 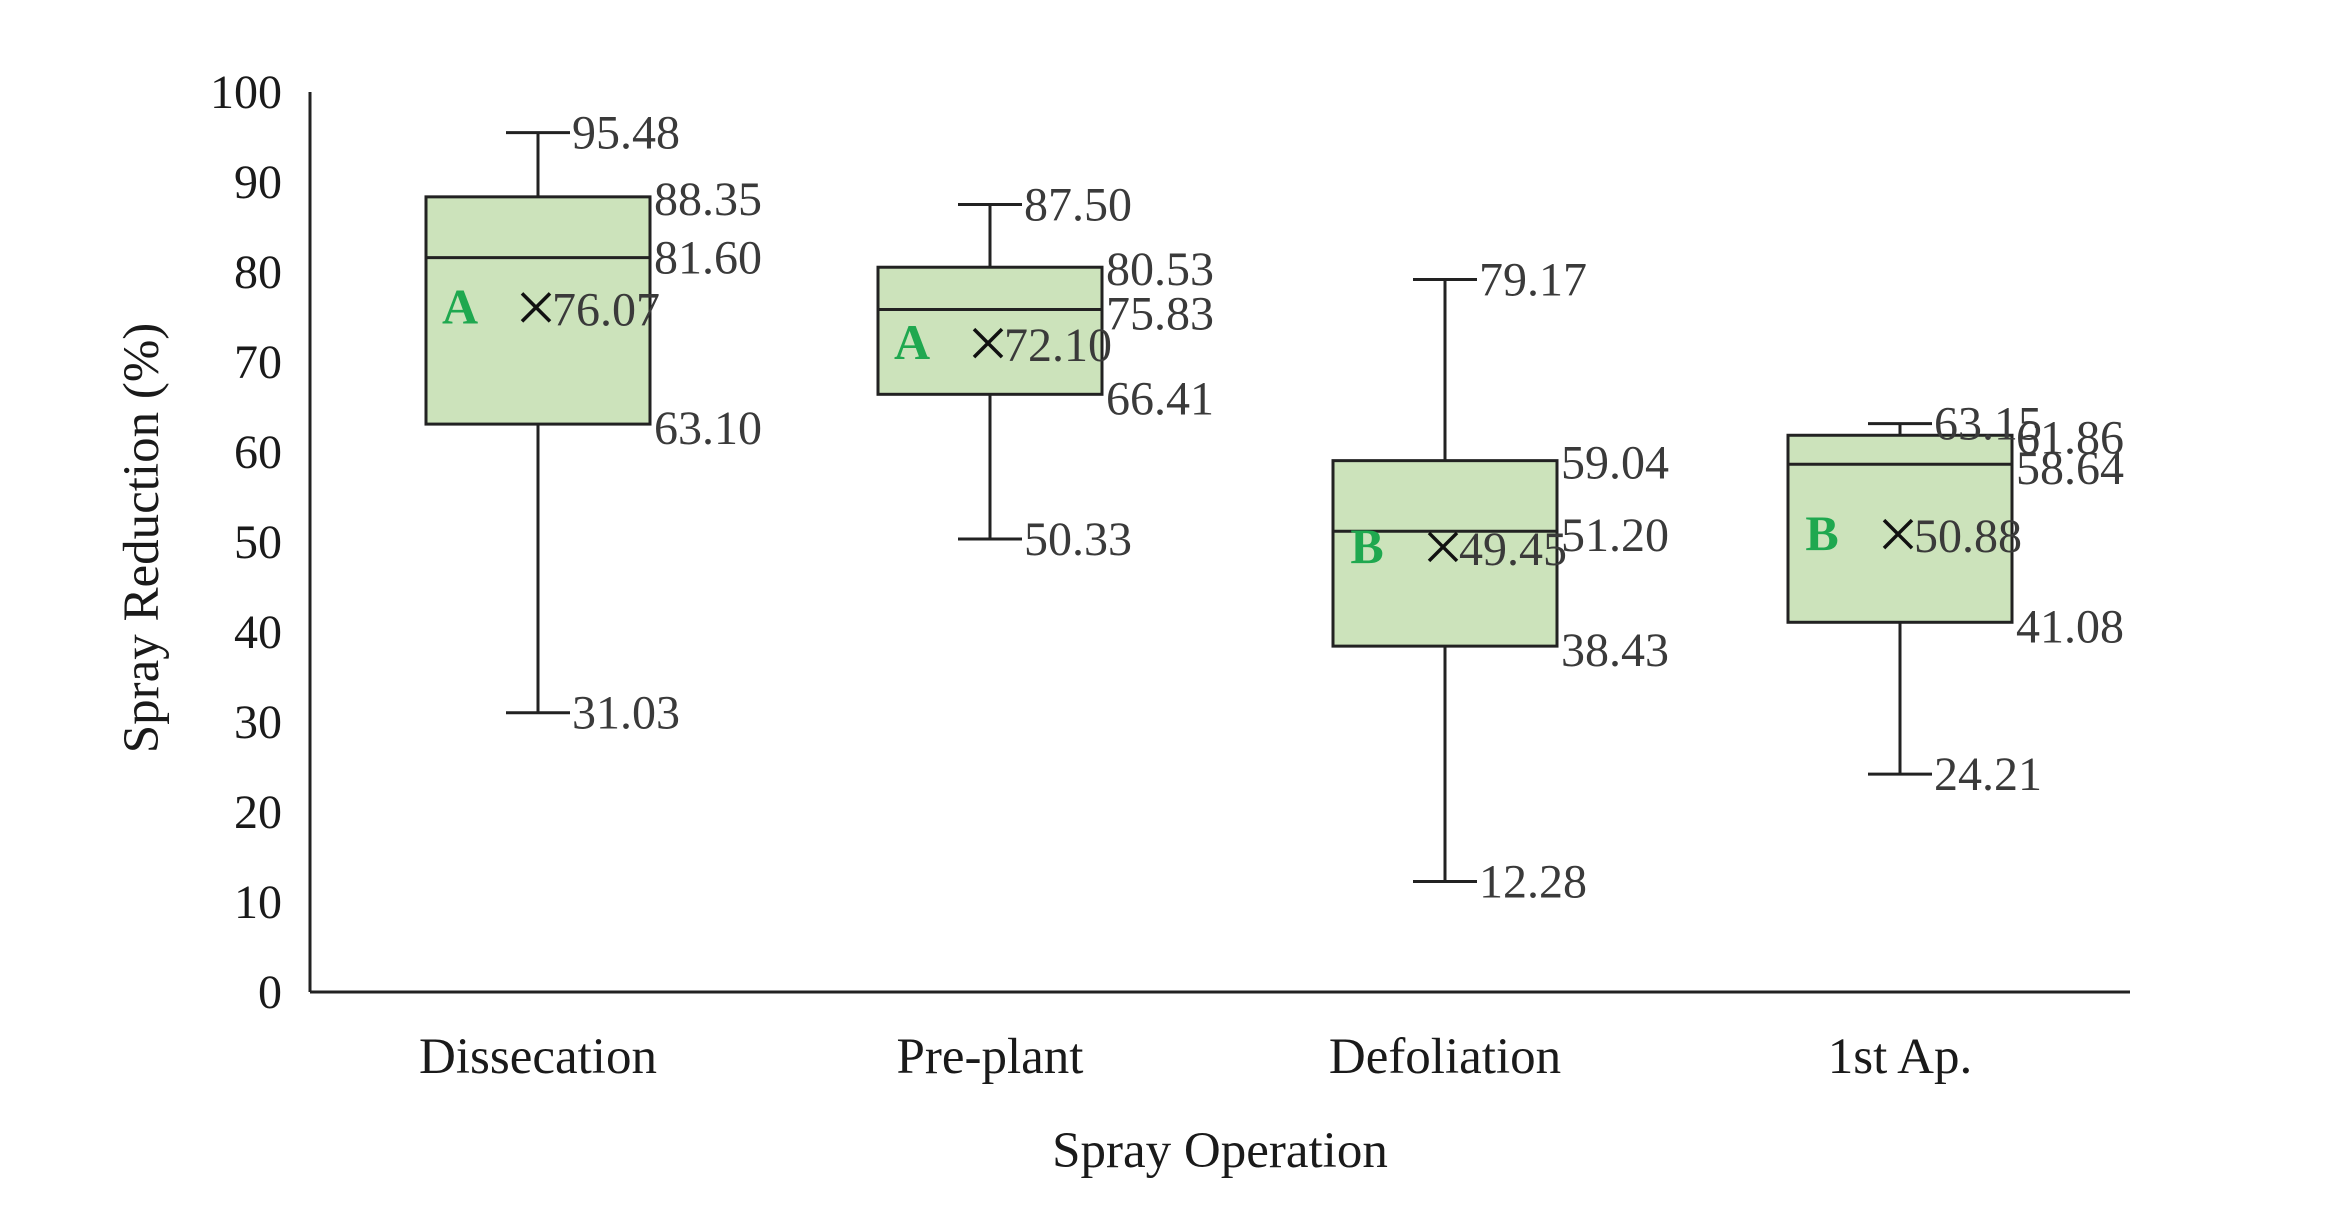 What do you see at coordinates (2070, 468) in the screenshot?
I see `median-value-label: 58.64` at bounding box center [2070, 468].